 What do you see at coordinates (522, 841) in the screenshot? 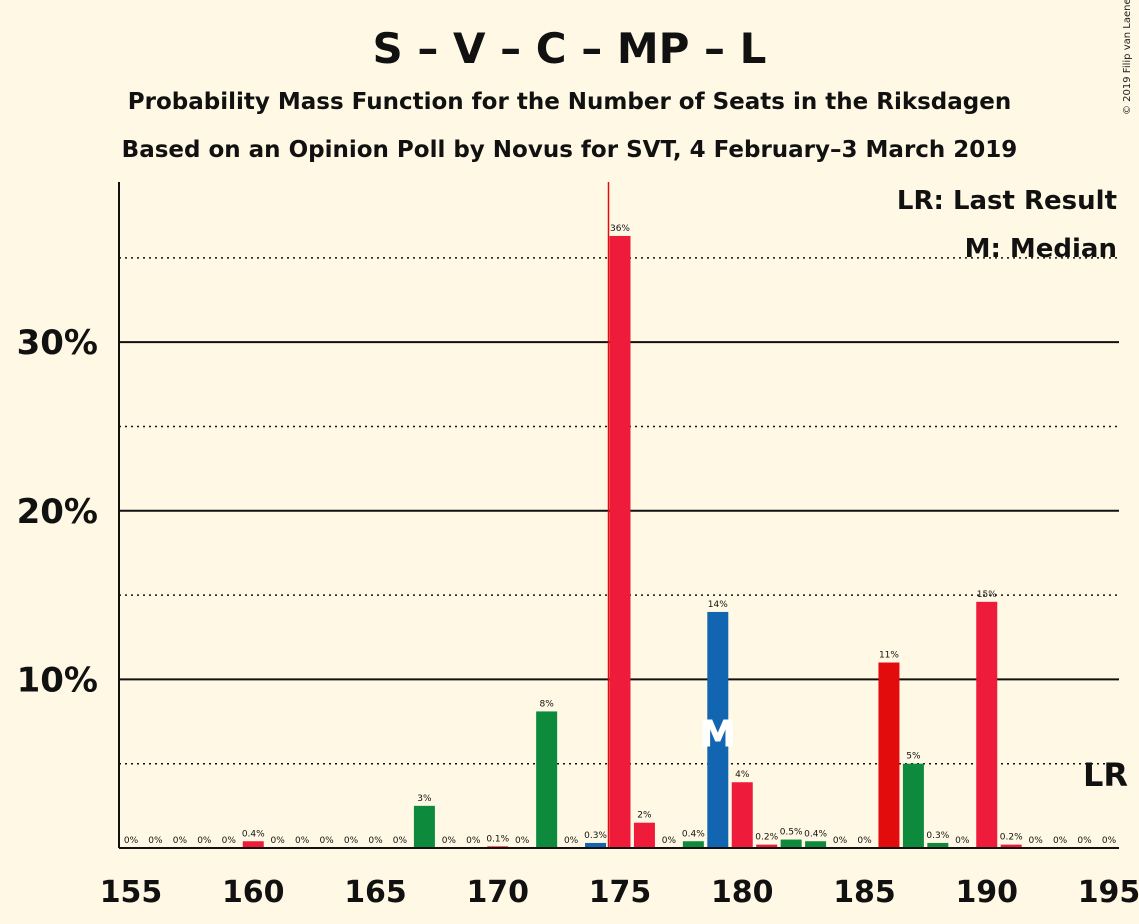
I see `bar-label-seat-171: 0%` at bounding box center [522, 841].